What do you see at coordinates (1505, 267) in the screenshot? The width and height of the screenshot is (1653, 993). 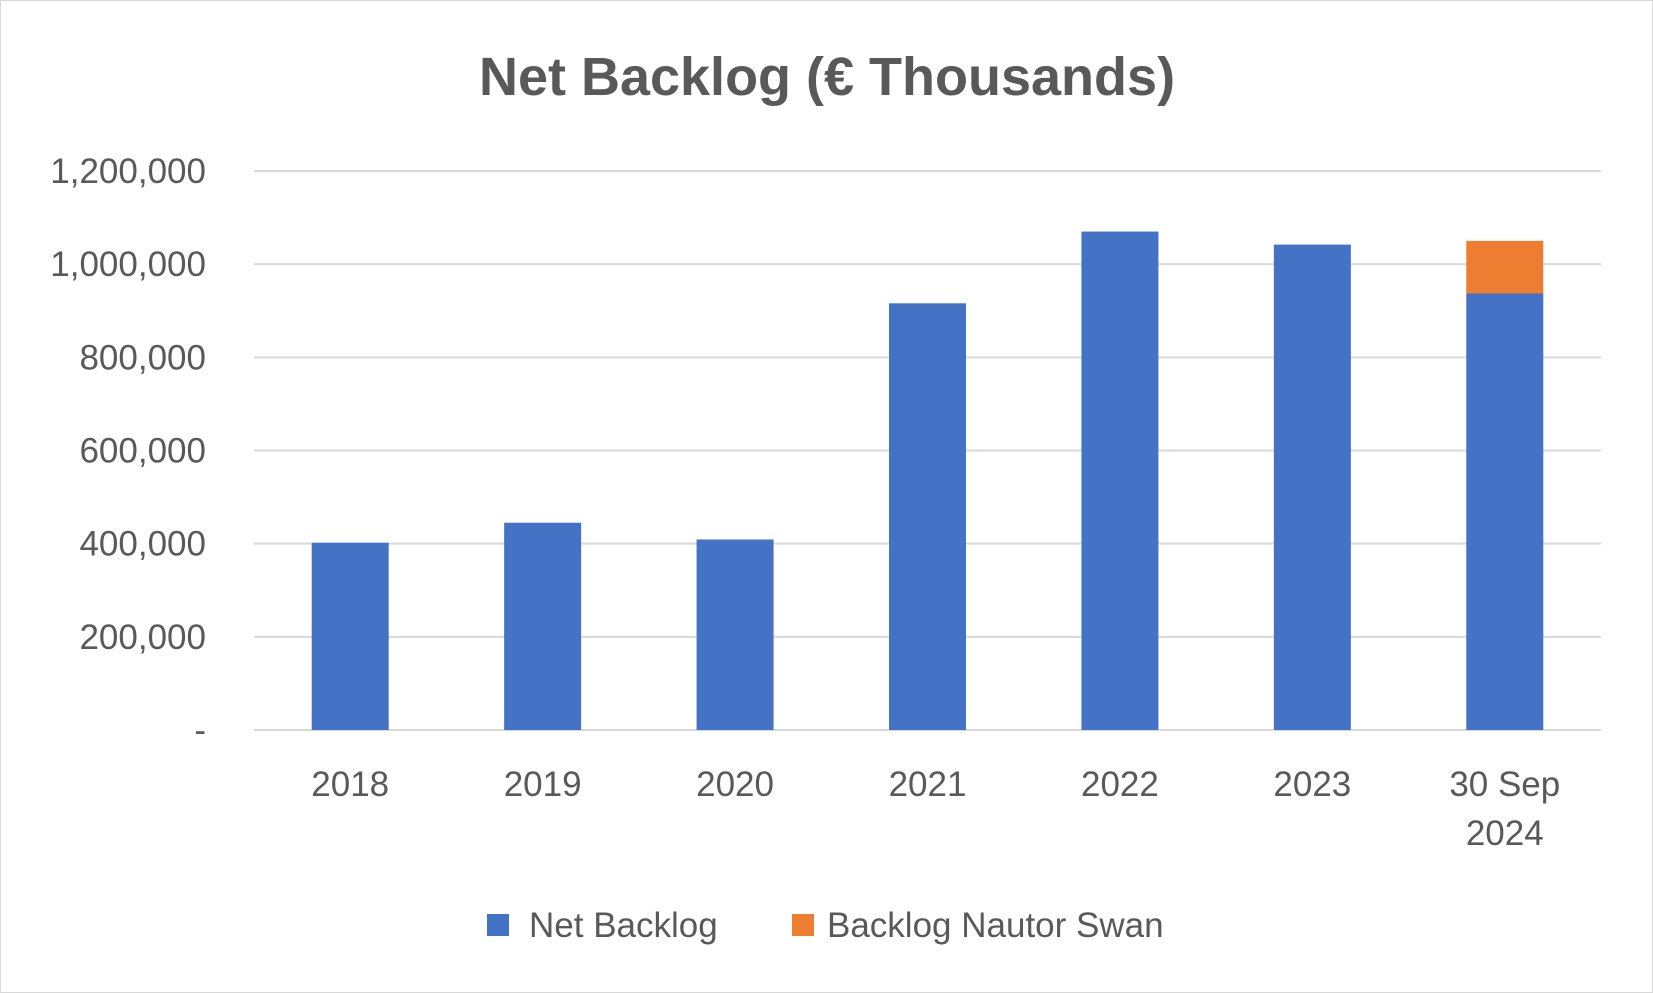 I see `bar-backlog-nautor-swan` at bounding box center [1505, 267].